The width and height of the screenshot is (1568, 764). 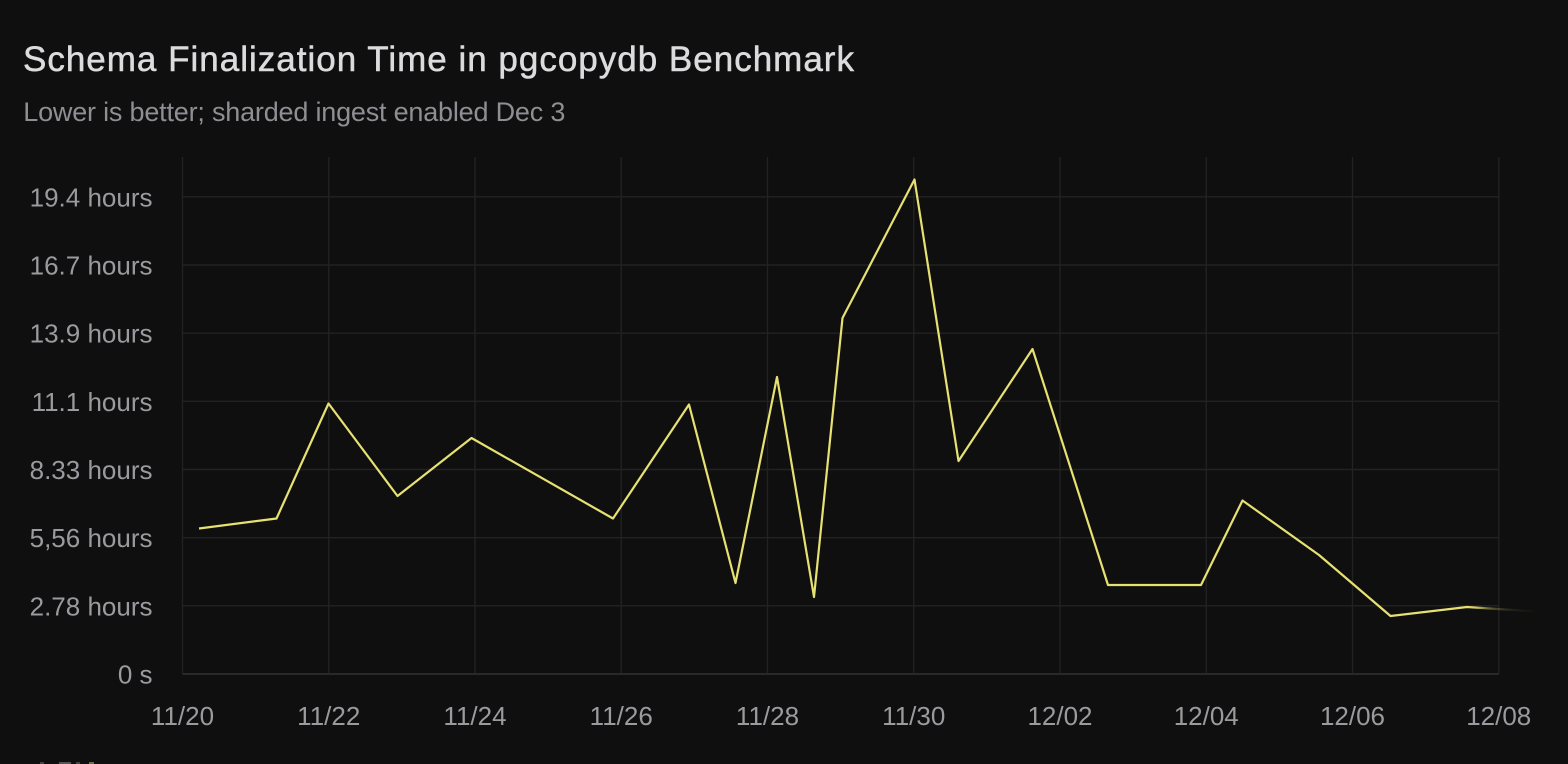 What do you see at coordinates (767, 716) in the screenshot?
I see `svg-text: 11/28` at bounding box center [767, 716].